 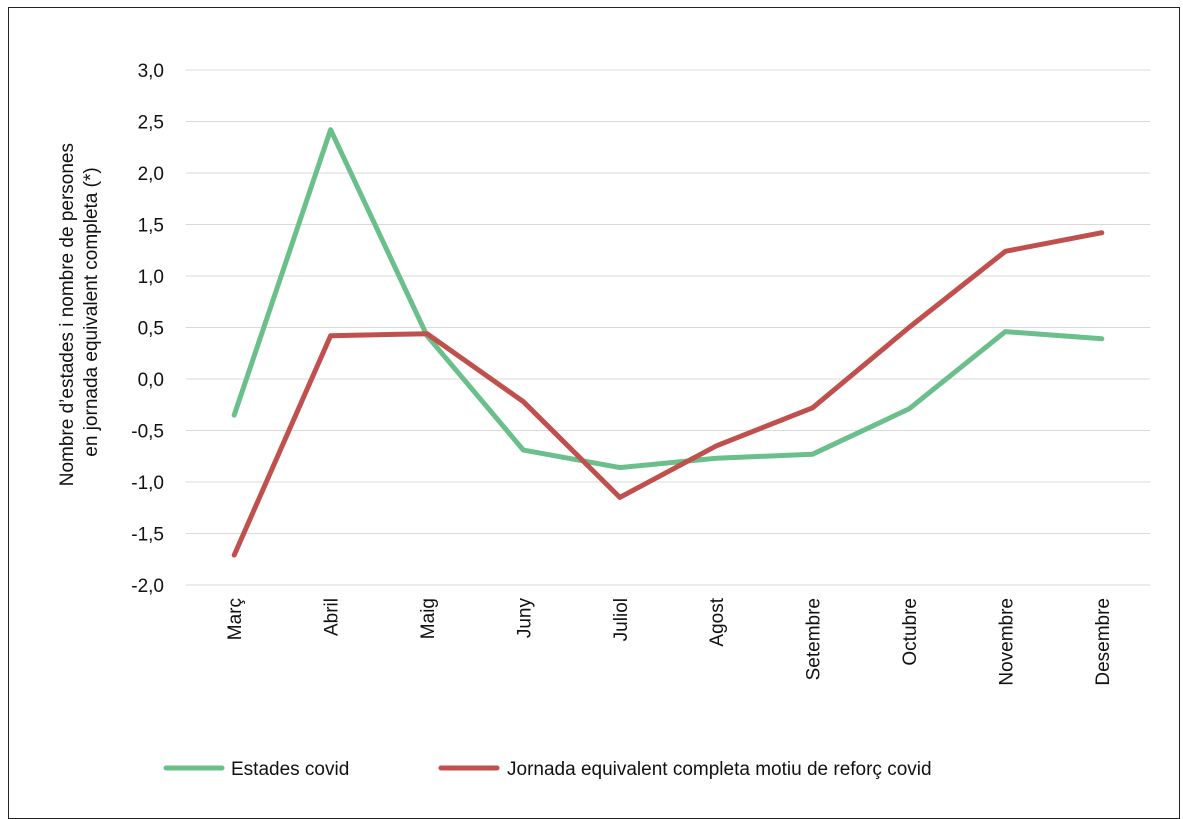 What do you see at coordinates (151, 226) in the screenshot?
I see `y-tick-label: 1,5` at bounding box center [151, 226].